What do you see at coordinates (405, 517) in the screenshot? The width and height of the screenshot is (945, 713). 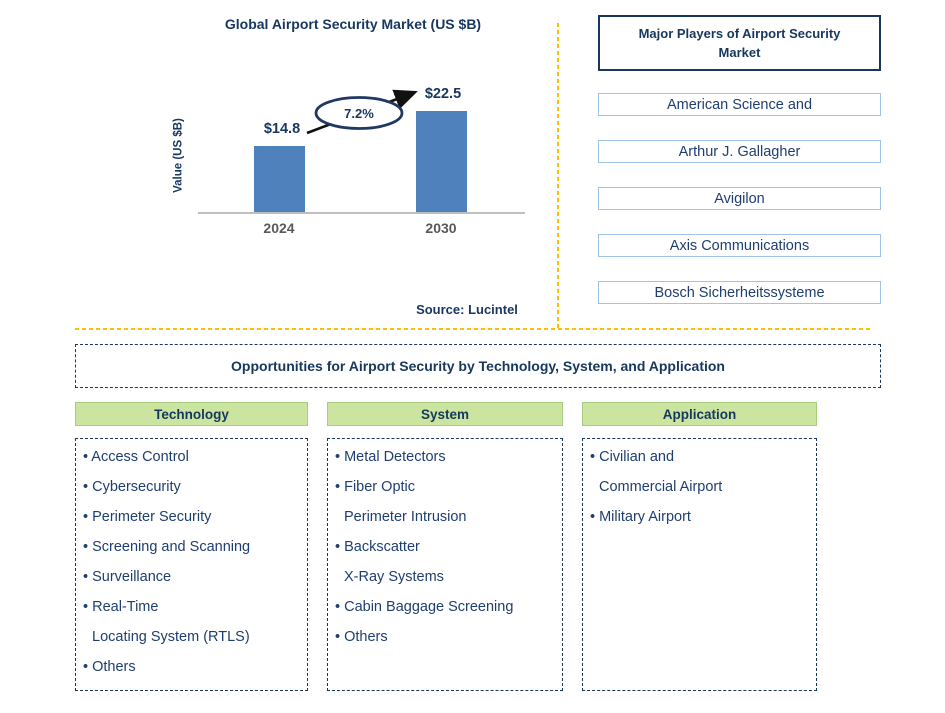 I see `list-item: Perimeter Intrusion` at bounding box center [405, 517].